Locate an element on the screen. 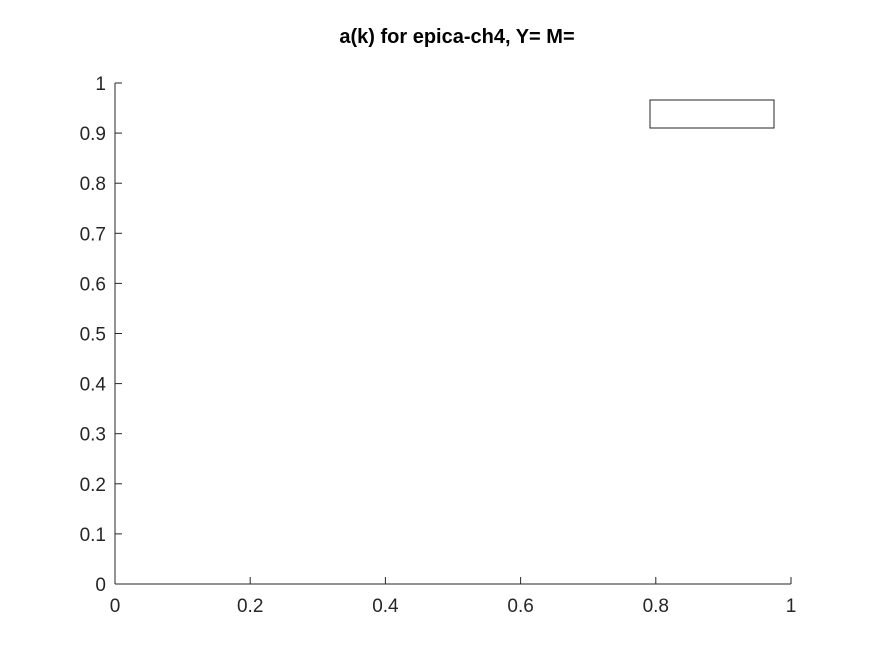 Image resolution: width=875 pixels, height=656 pixels. x-tick-label: 1 is located at coordinates (791, 606).